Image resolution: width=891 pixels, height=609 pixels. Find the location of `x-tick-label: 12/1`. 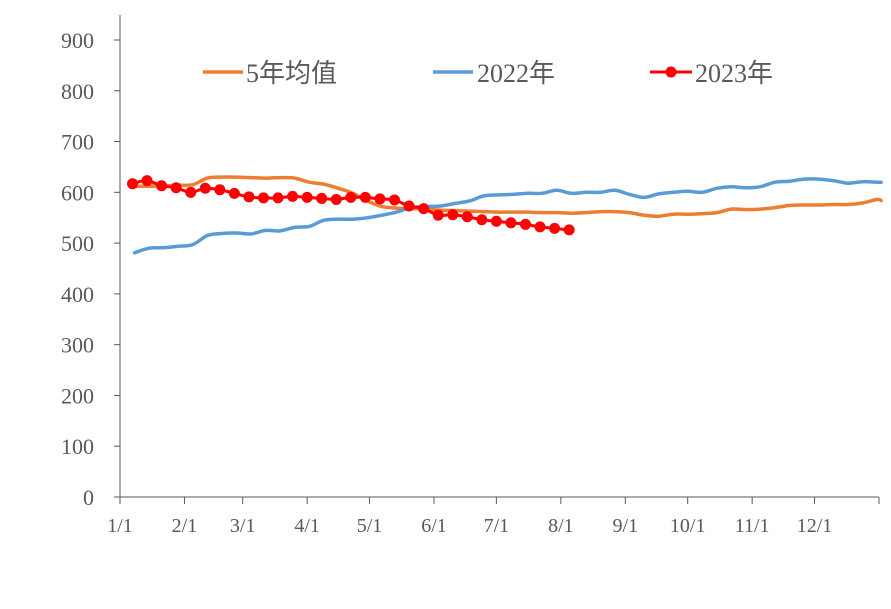

x-tick-label: 12/1 is located at coordinates (815, 526).